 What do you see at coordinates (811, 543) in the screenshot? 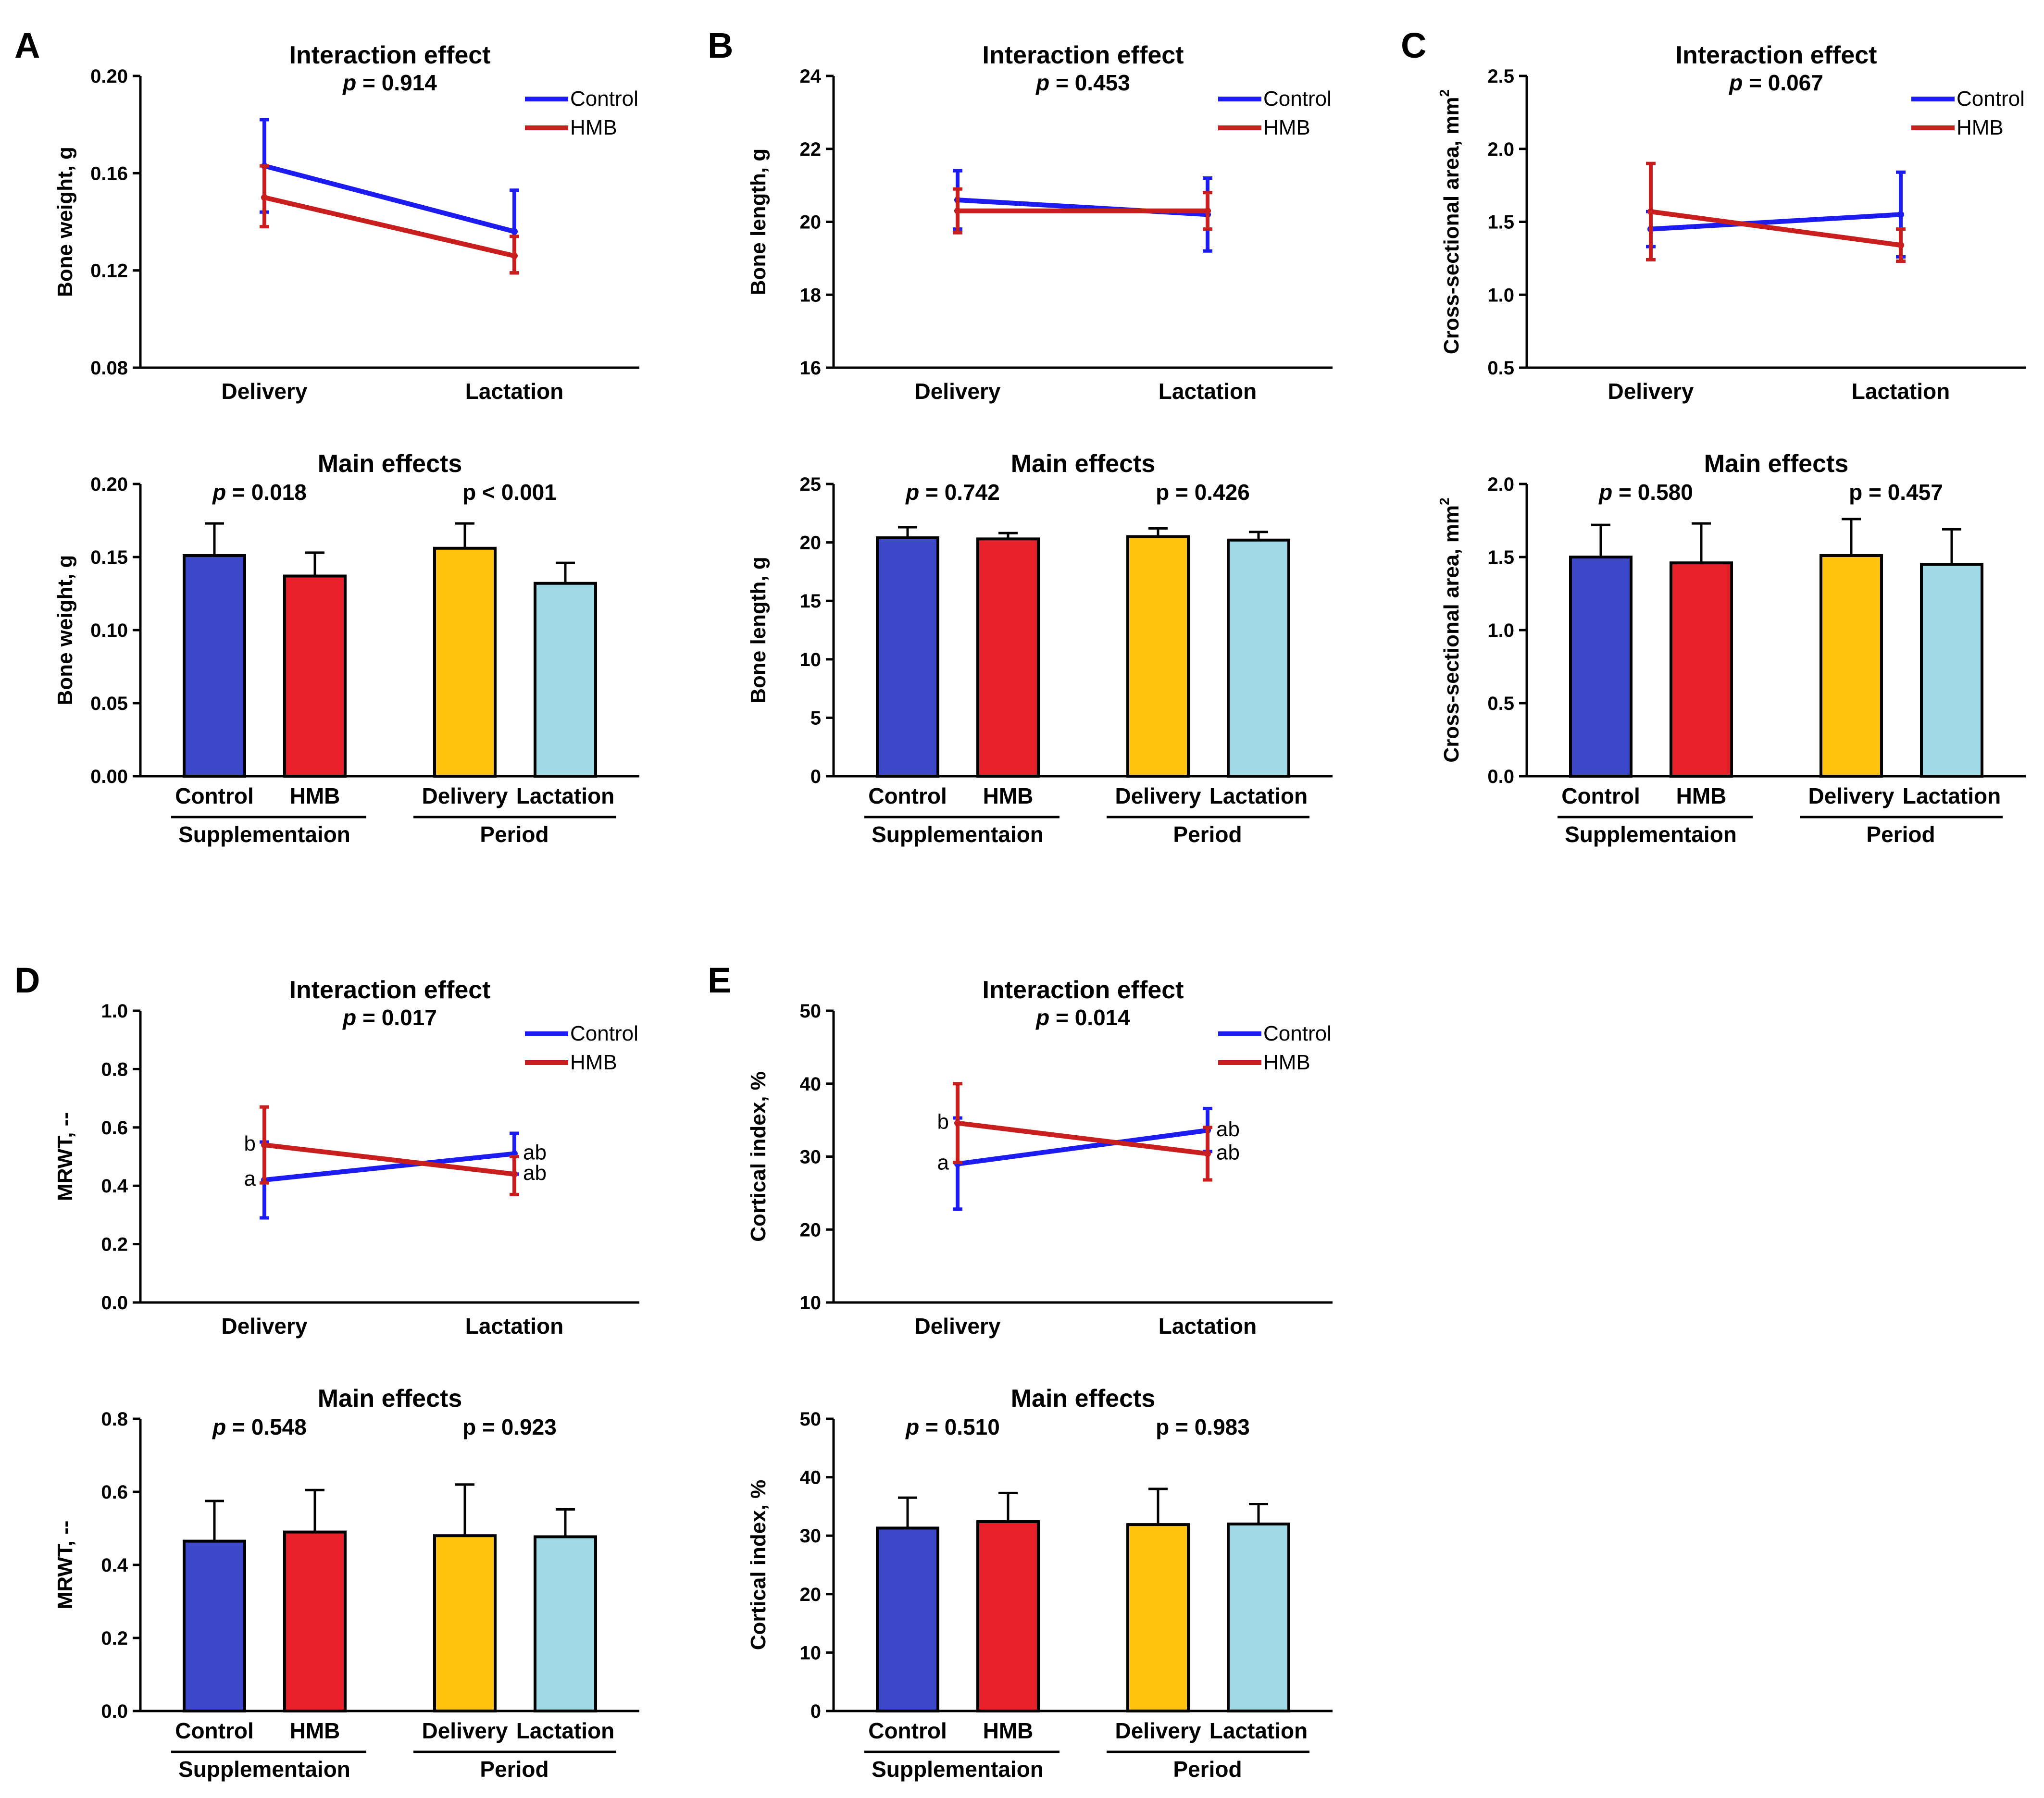
I see `main-y-tick-label: 20` at bounding box center [811, 543].